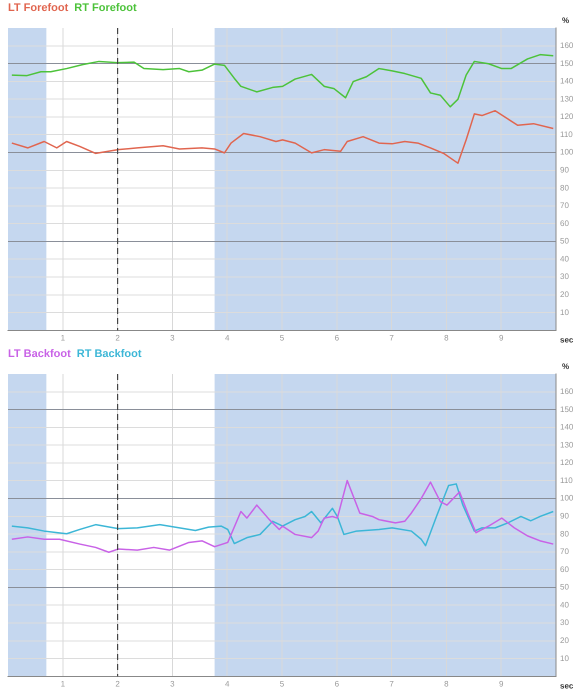  What do you see at coordinates (38, 8) in the screenshot?
I see `text: LT Forefoot` at bounding box center [38, 8].